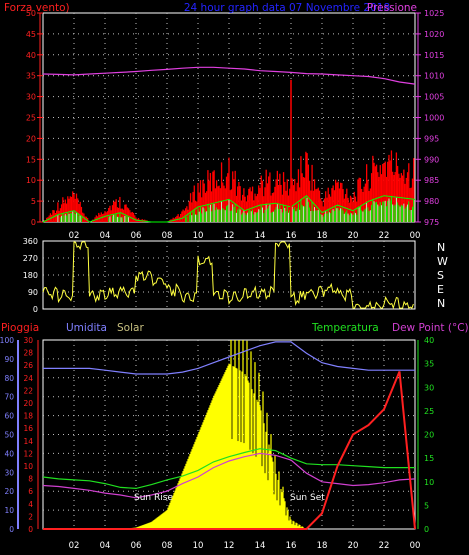 Image resolution: width=469 pixels, height=555 pixels. What do you see at coordinates (9, 453) in the screenshot?
I see `rain-tick-label: 40` at bounding box center [9, 453].